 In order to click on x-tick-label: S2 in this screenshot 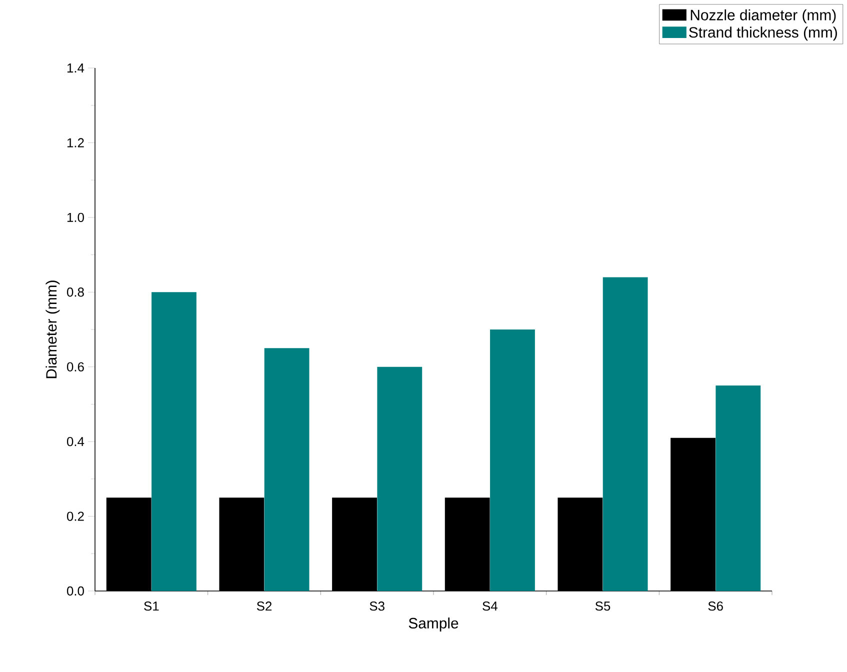, I will do `click(264, 606)`.